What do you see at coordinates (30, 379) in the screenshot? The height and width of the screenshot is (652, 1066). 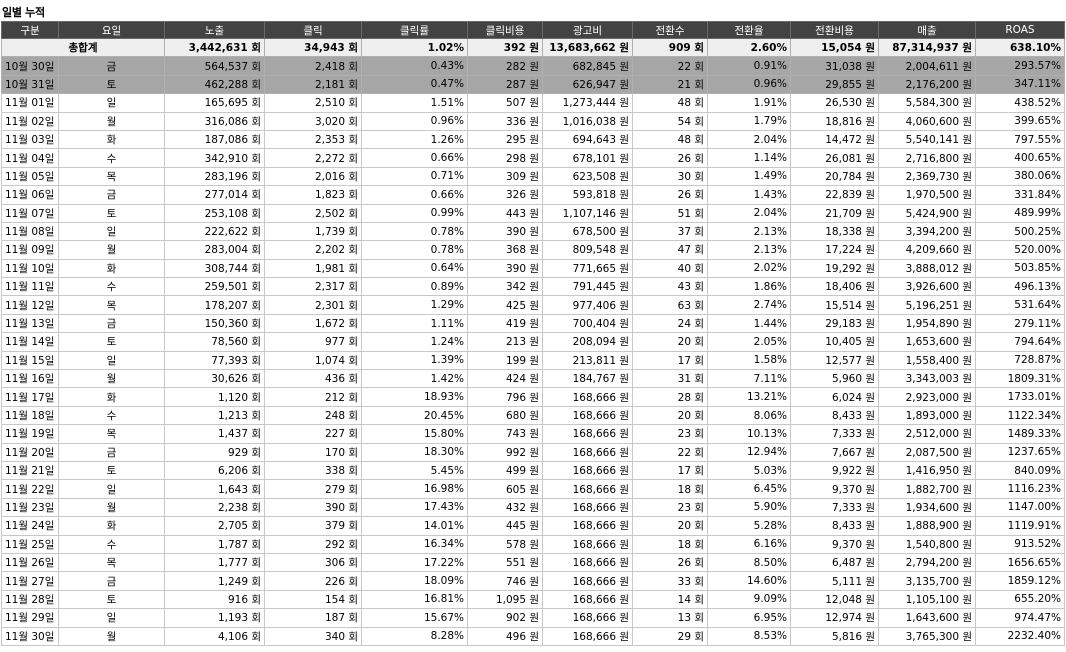 I see `table-cell: 11월 16일` at bounding box center [30, 379].